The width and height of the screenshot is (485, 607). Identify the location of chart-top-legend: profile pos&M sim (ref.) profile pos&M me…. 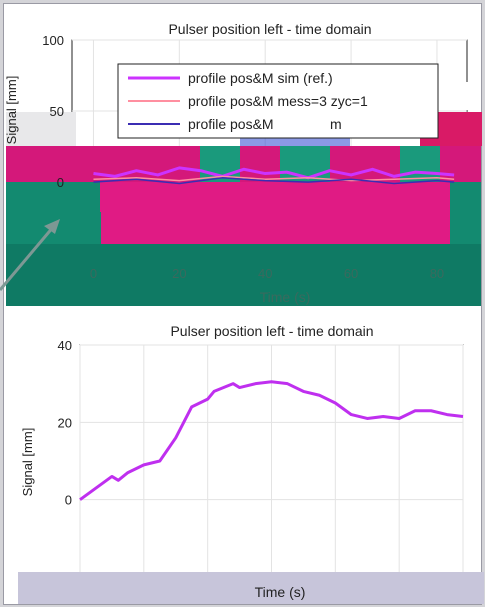
(278, 101).